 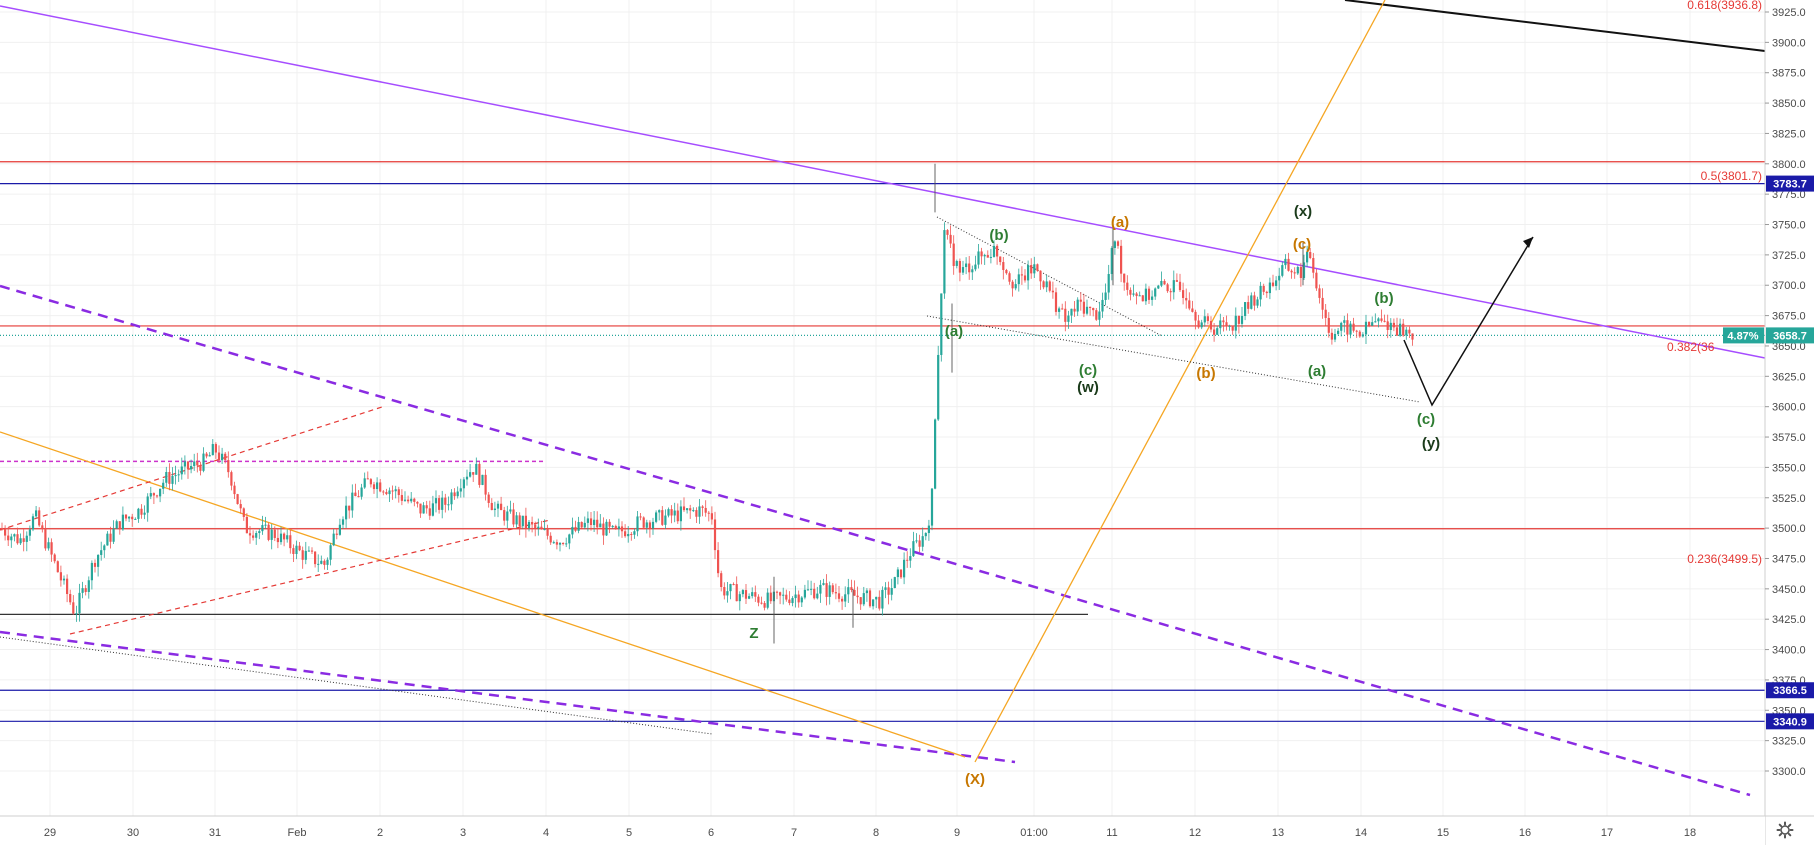 I want to click on x-tick-label: 9, so click(x=957, y=833).